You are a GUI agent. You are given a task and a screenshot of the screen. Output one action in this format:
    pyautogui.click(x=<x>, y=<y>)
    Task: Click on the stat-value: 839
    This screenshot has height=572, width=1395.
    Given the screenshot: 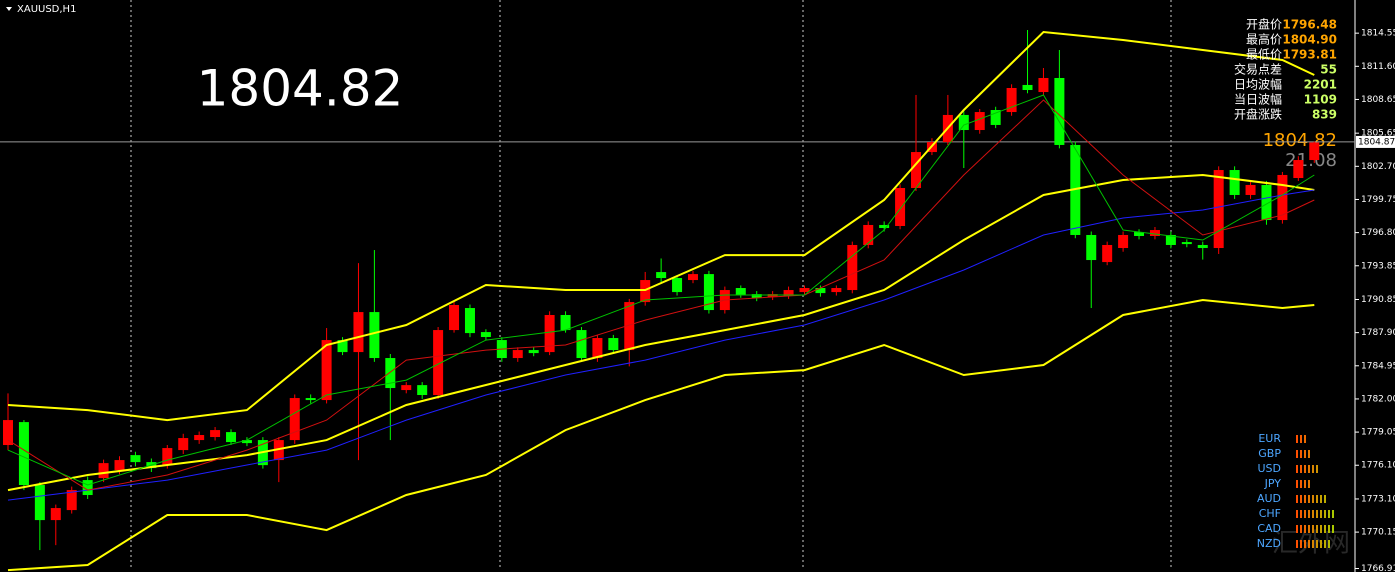 What is the action you would take?
    pyautogui.click(x=1324, y=115)
    